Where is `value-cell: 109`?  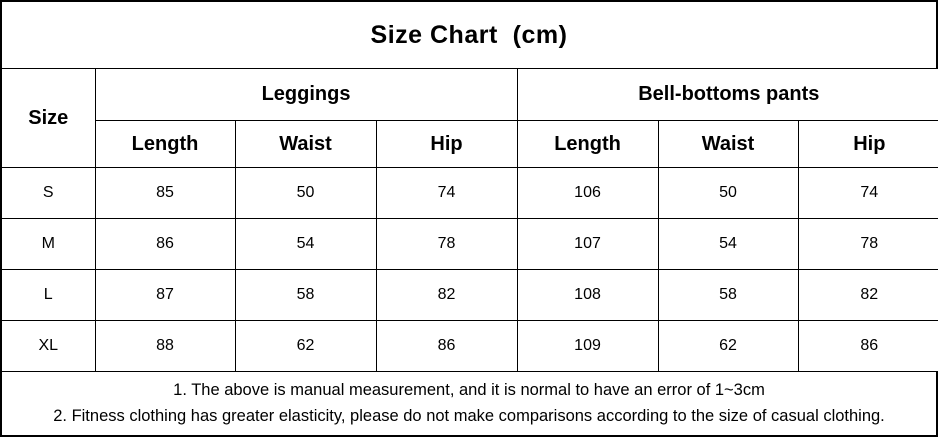
value-cell: 109 is located at coordinates (587, 346).